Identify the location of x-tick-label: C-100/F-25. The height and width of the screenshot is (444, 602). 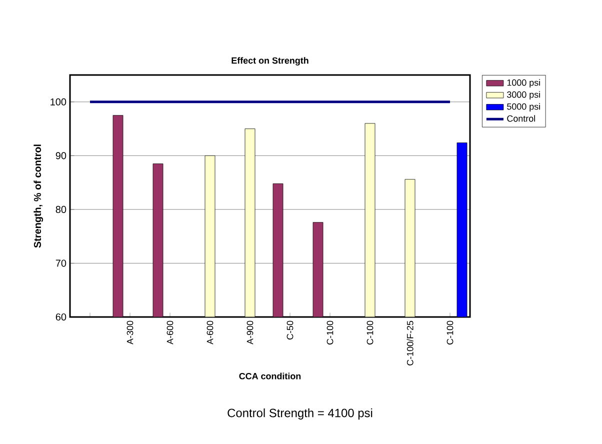
(410, 343).